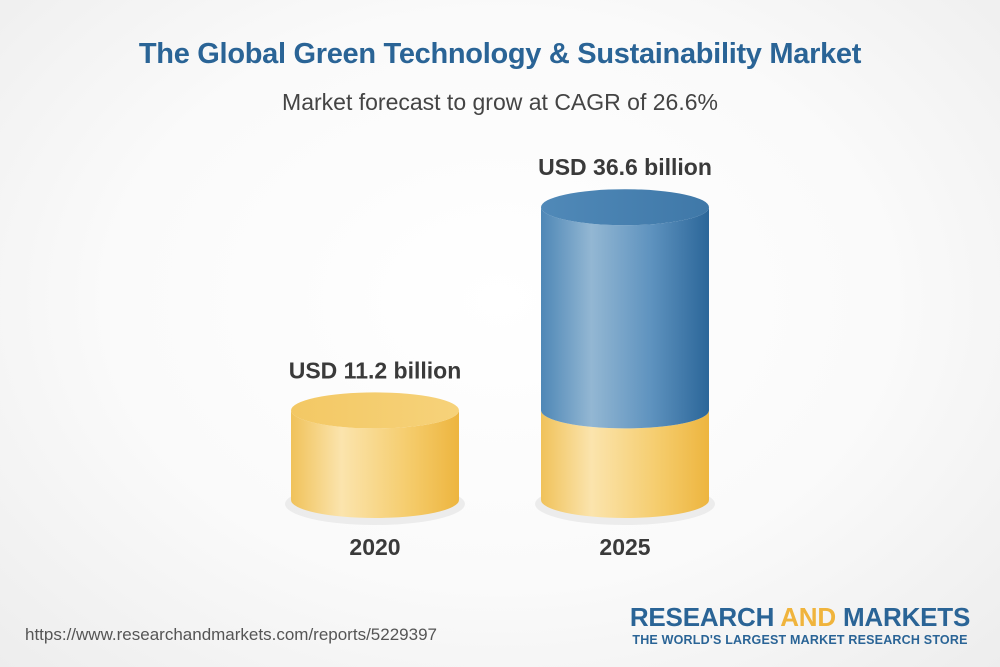 This screenshot has height=667, width=1000. I want to click on brand-name-part2: AND, so click(808, 617).